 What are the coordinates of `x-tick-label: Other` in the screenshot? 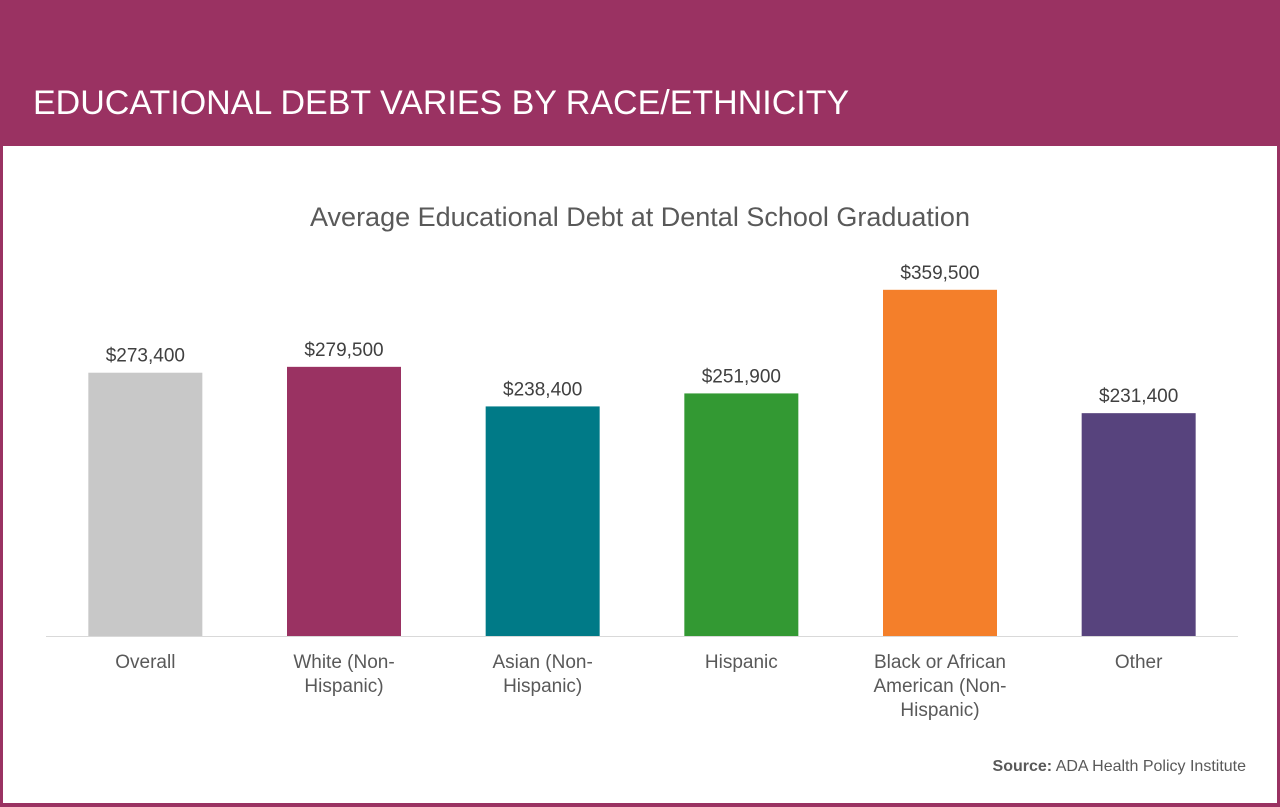 It's located at (1139, 662).